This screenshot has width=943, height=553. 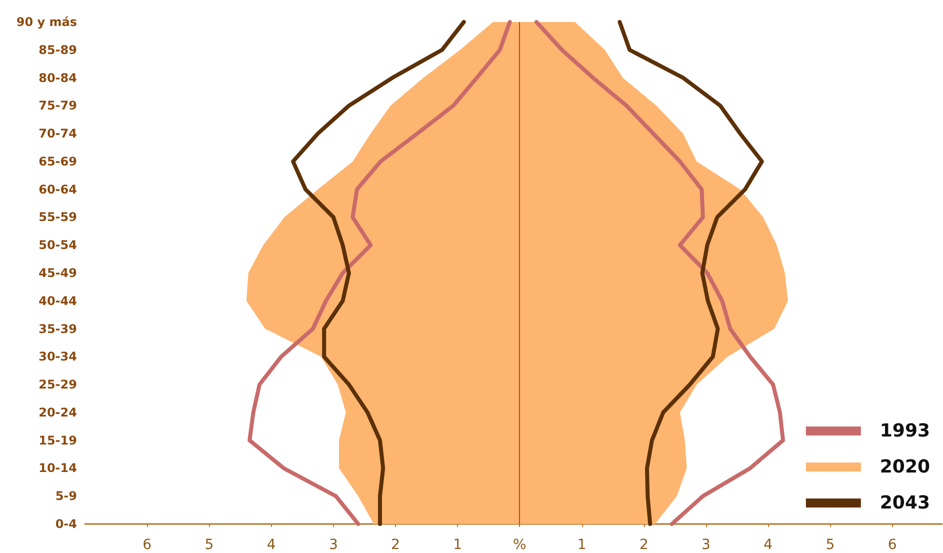 I want to click on x-tick-label: %, so click(x=519, y=545).